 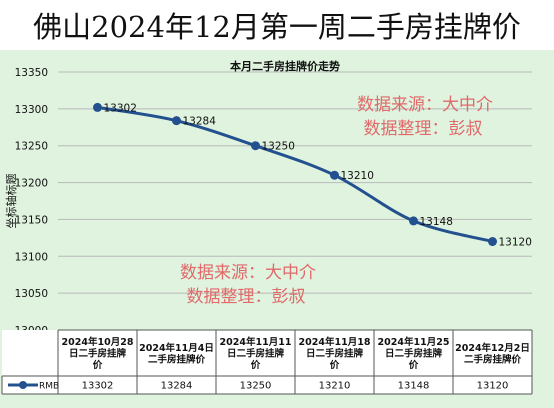 I want to click on y-tick-label: 13100, so click(x=31, y=257).